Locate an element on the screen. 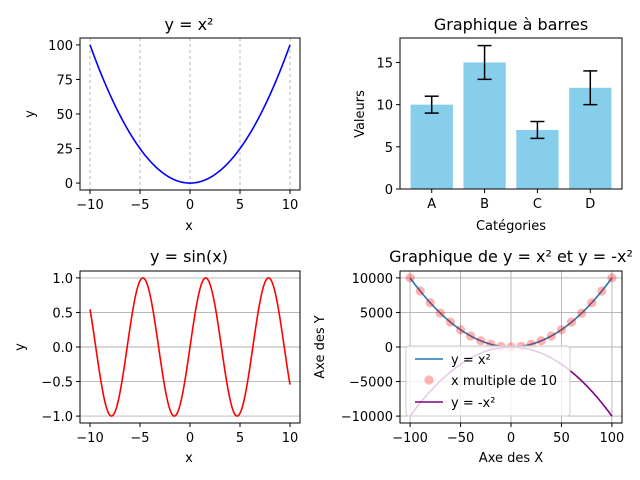 The width and height of the screenshot is (640, 480). y-tick-label: 10 is located at coordinates (384, 106).